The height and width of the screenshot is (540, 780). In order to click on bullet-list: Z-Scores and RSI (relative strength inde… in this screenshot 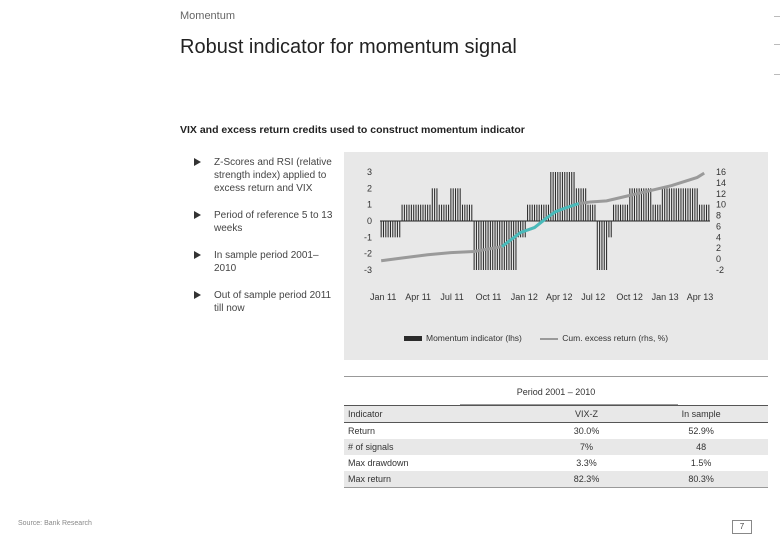, I will do `click(257, 242)`.